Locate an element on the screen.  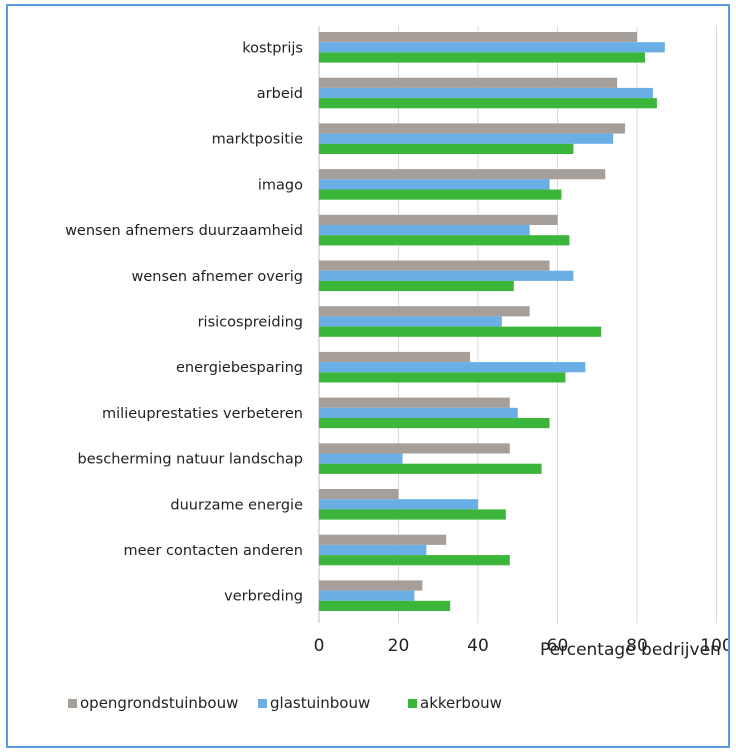
category-label: imago is located at coordinates (280, 185).